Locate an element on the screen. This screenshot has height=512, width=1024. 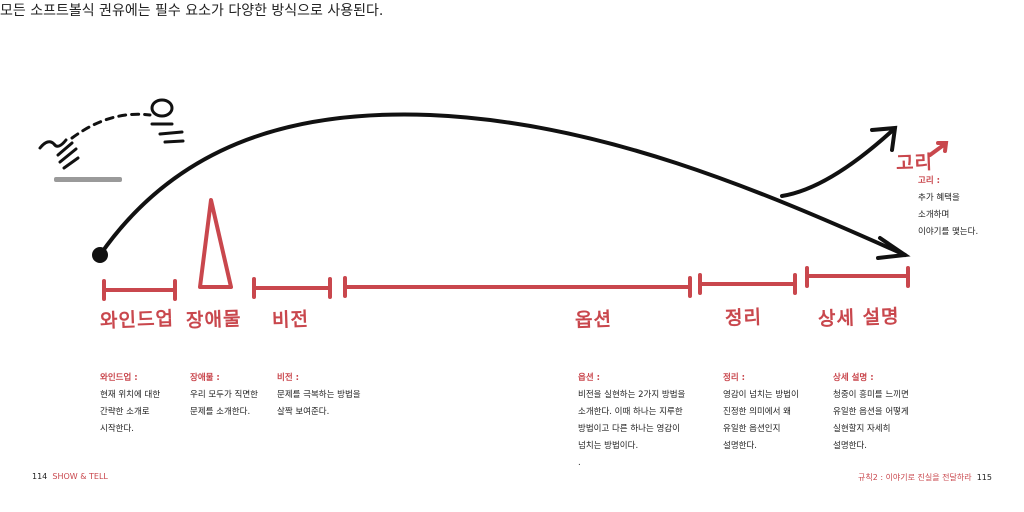
note-line: 추가 혜택을 is located at coordinates (939, 198).